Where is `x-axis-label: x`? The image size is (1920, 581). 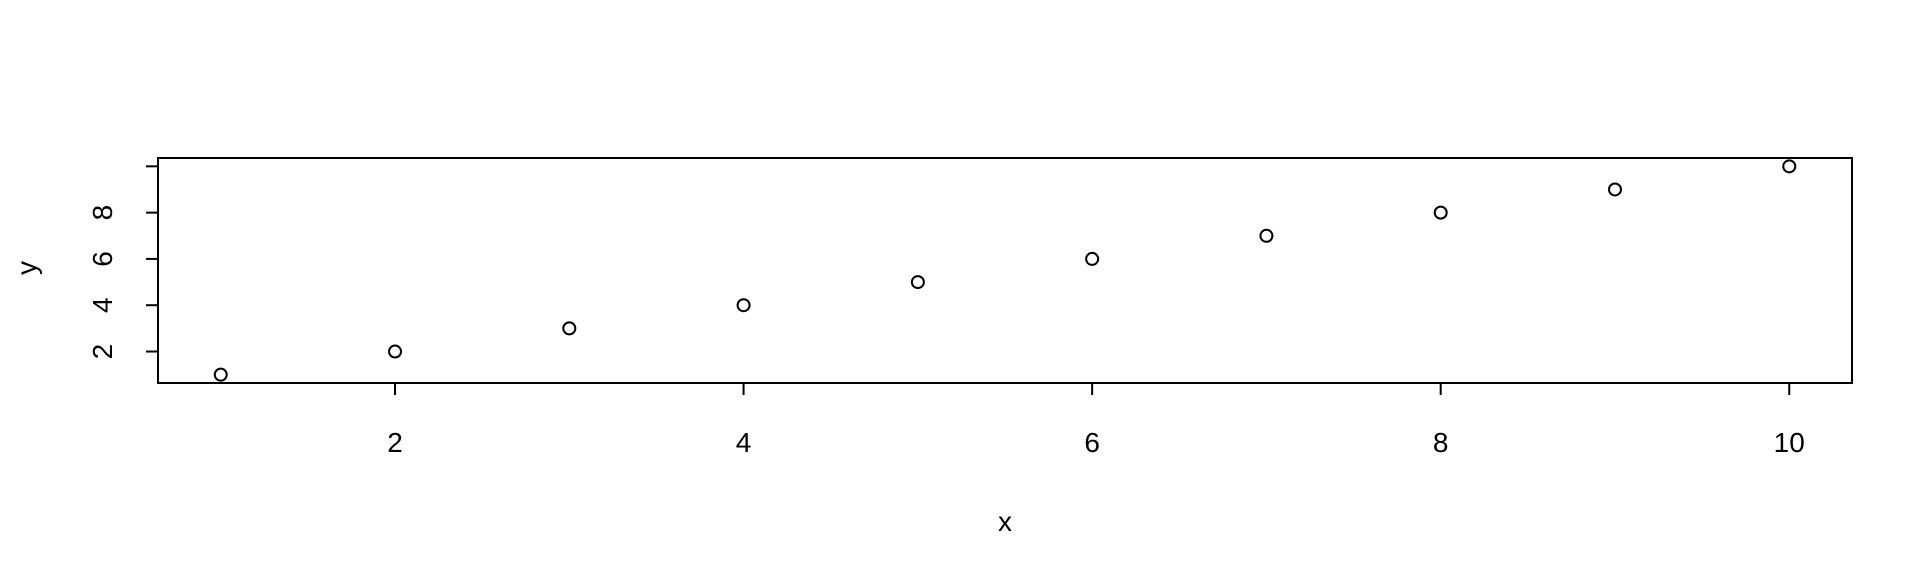
x-axis-label: x is located at coordinates (1005, 521).